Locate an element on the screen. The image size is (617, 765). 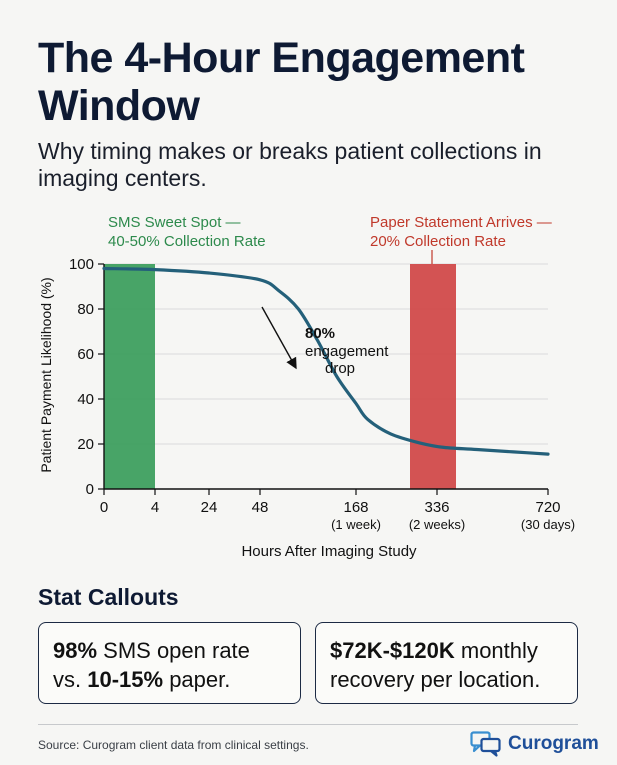
stat-monthly-text: monthly is located at coordinates (496, 650).